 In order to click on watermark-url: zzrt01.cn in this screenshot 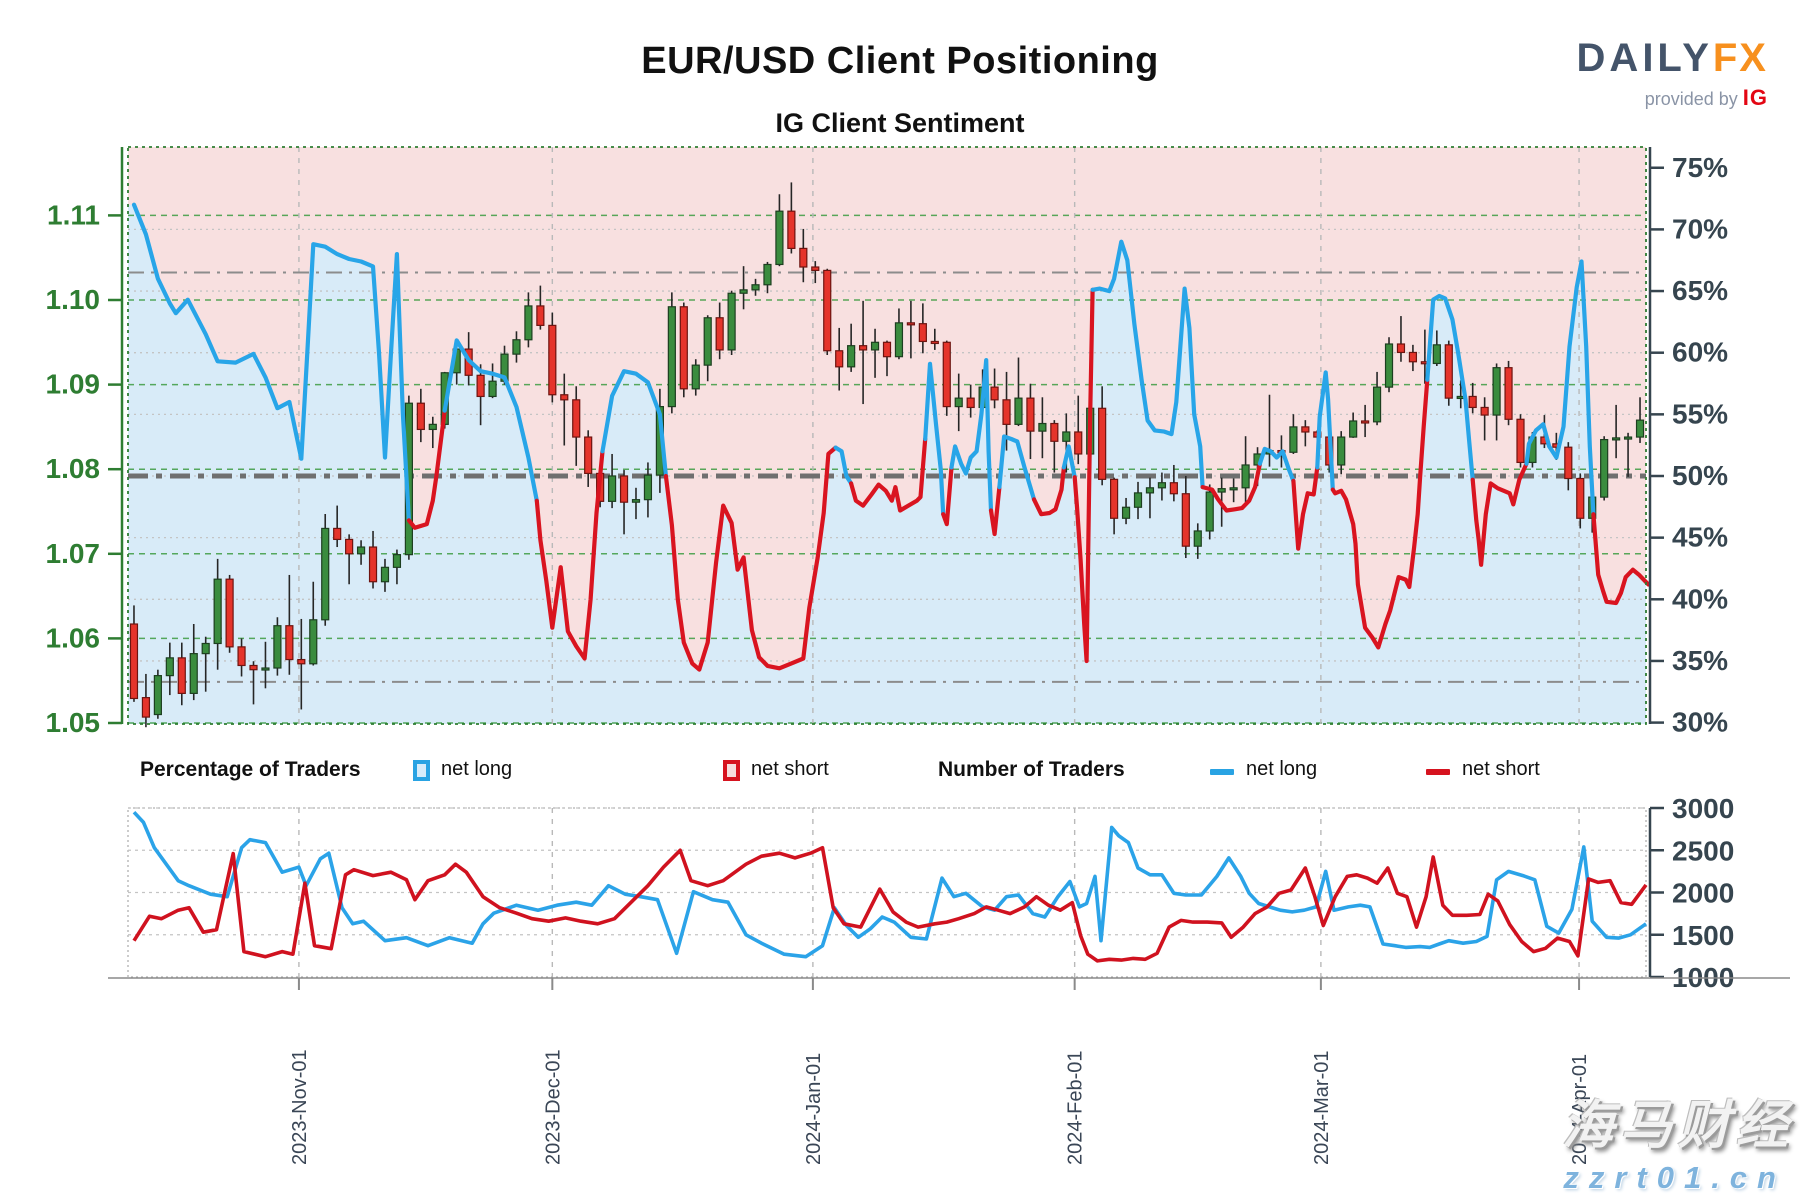, I will do `click(1674, 1177)`.